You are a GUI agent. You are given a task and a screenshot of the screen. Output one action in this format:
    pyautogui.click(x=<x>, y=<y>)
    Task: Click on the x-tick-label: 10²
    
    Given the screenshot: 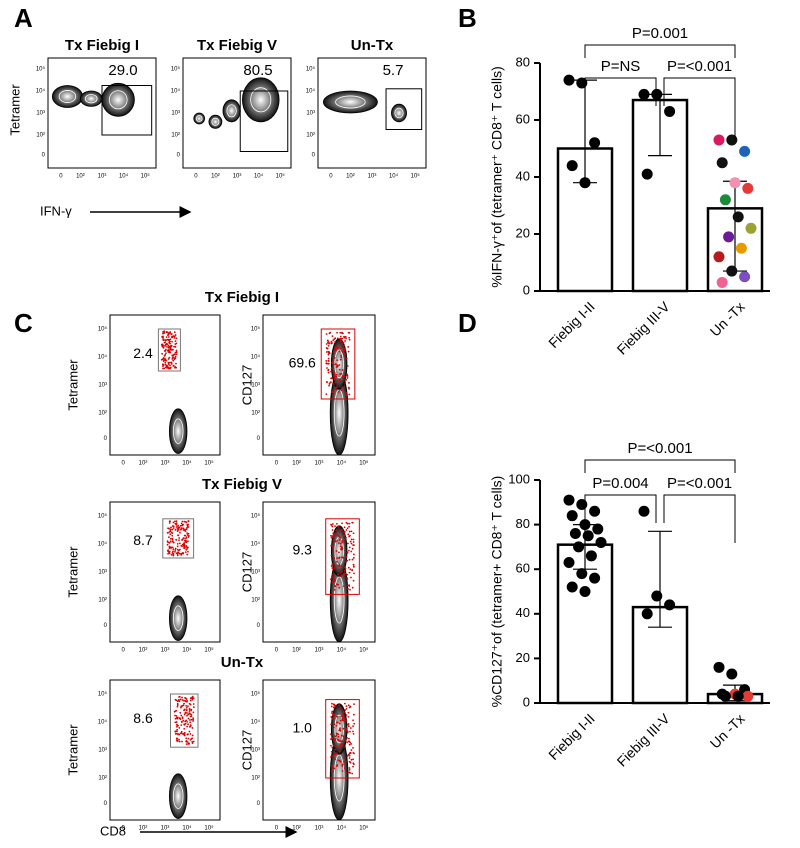 What is the action you would take?
    pyautogui.click(x=350, y=177)
    